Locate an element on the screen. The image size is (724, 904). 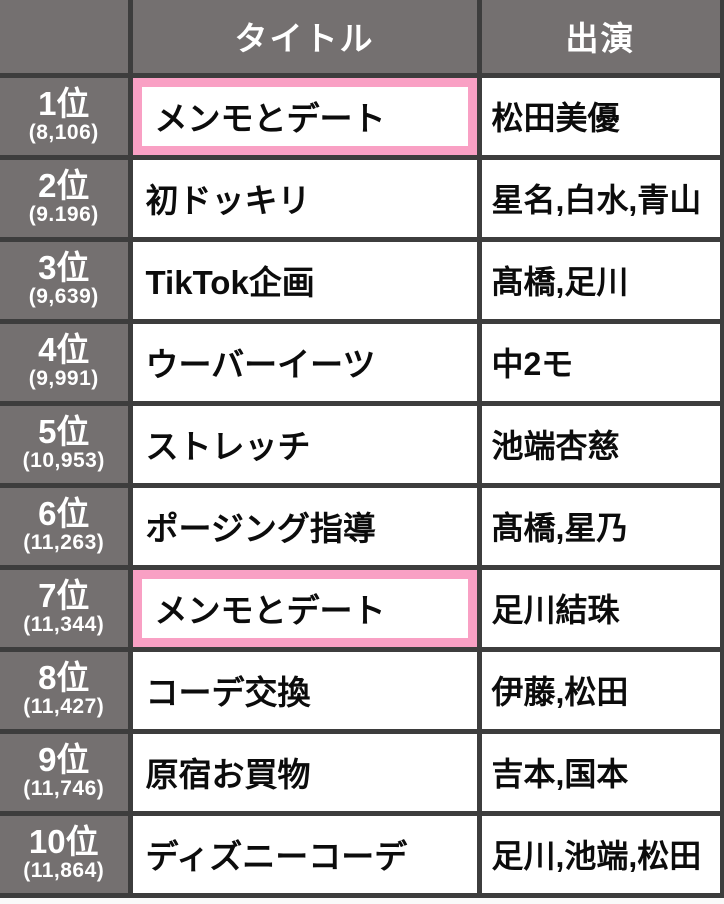
rank-label: 2位 is located at coordinates (64, 185).